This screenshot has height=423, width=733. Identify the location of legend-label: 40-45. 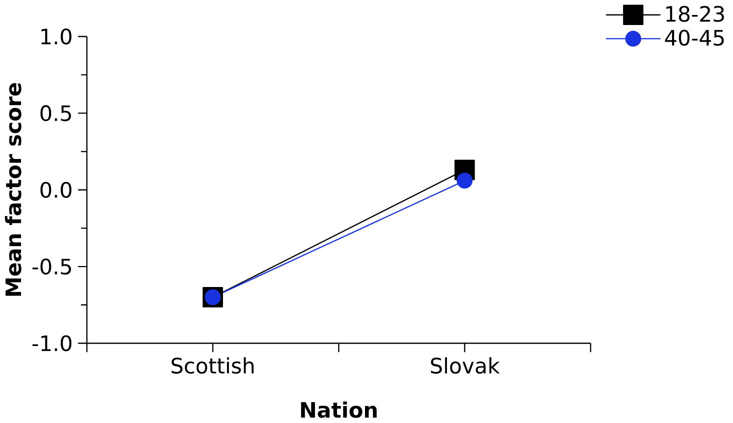
(694, 38).